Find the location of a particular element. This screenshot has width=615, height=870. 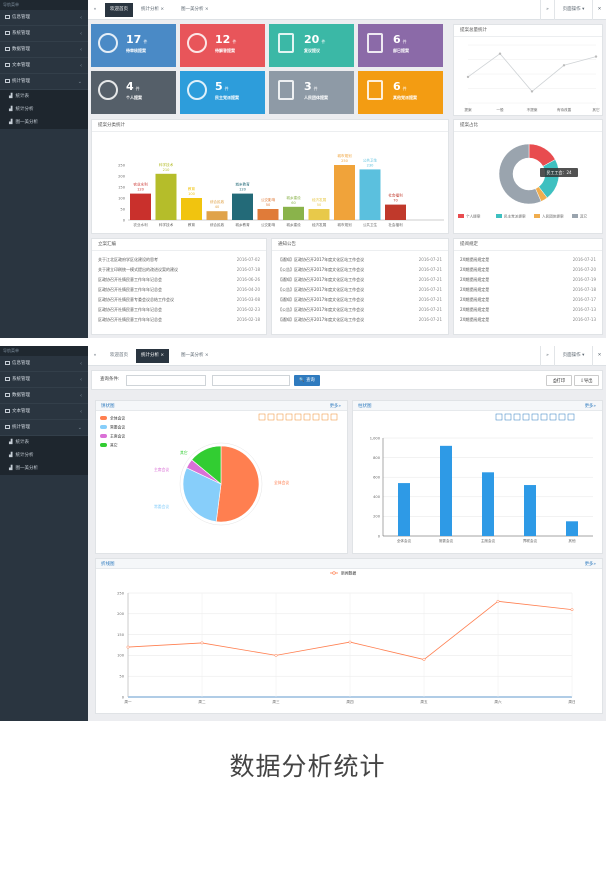

stat-card-value: 20 is located at coordinates (312, 39).